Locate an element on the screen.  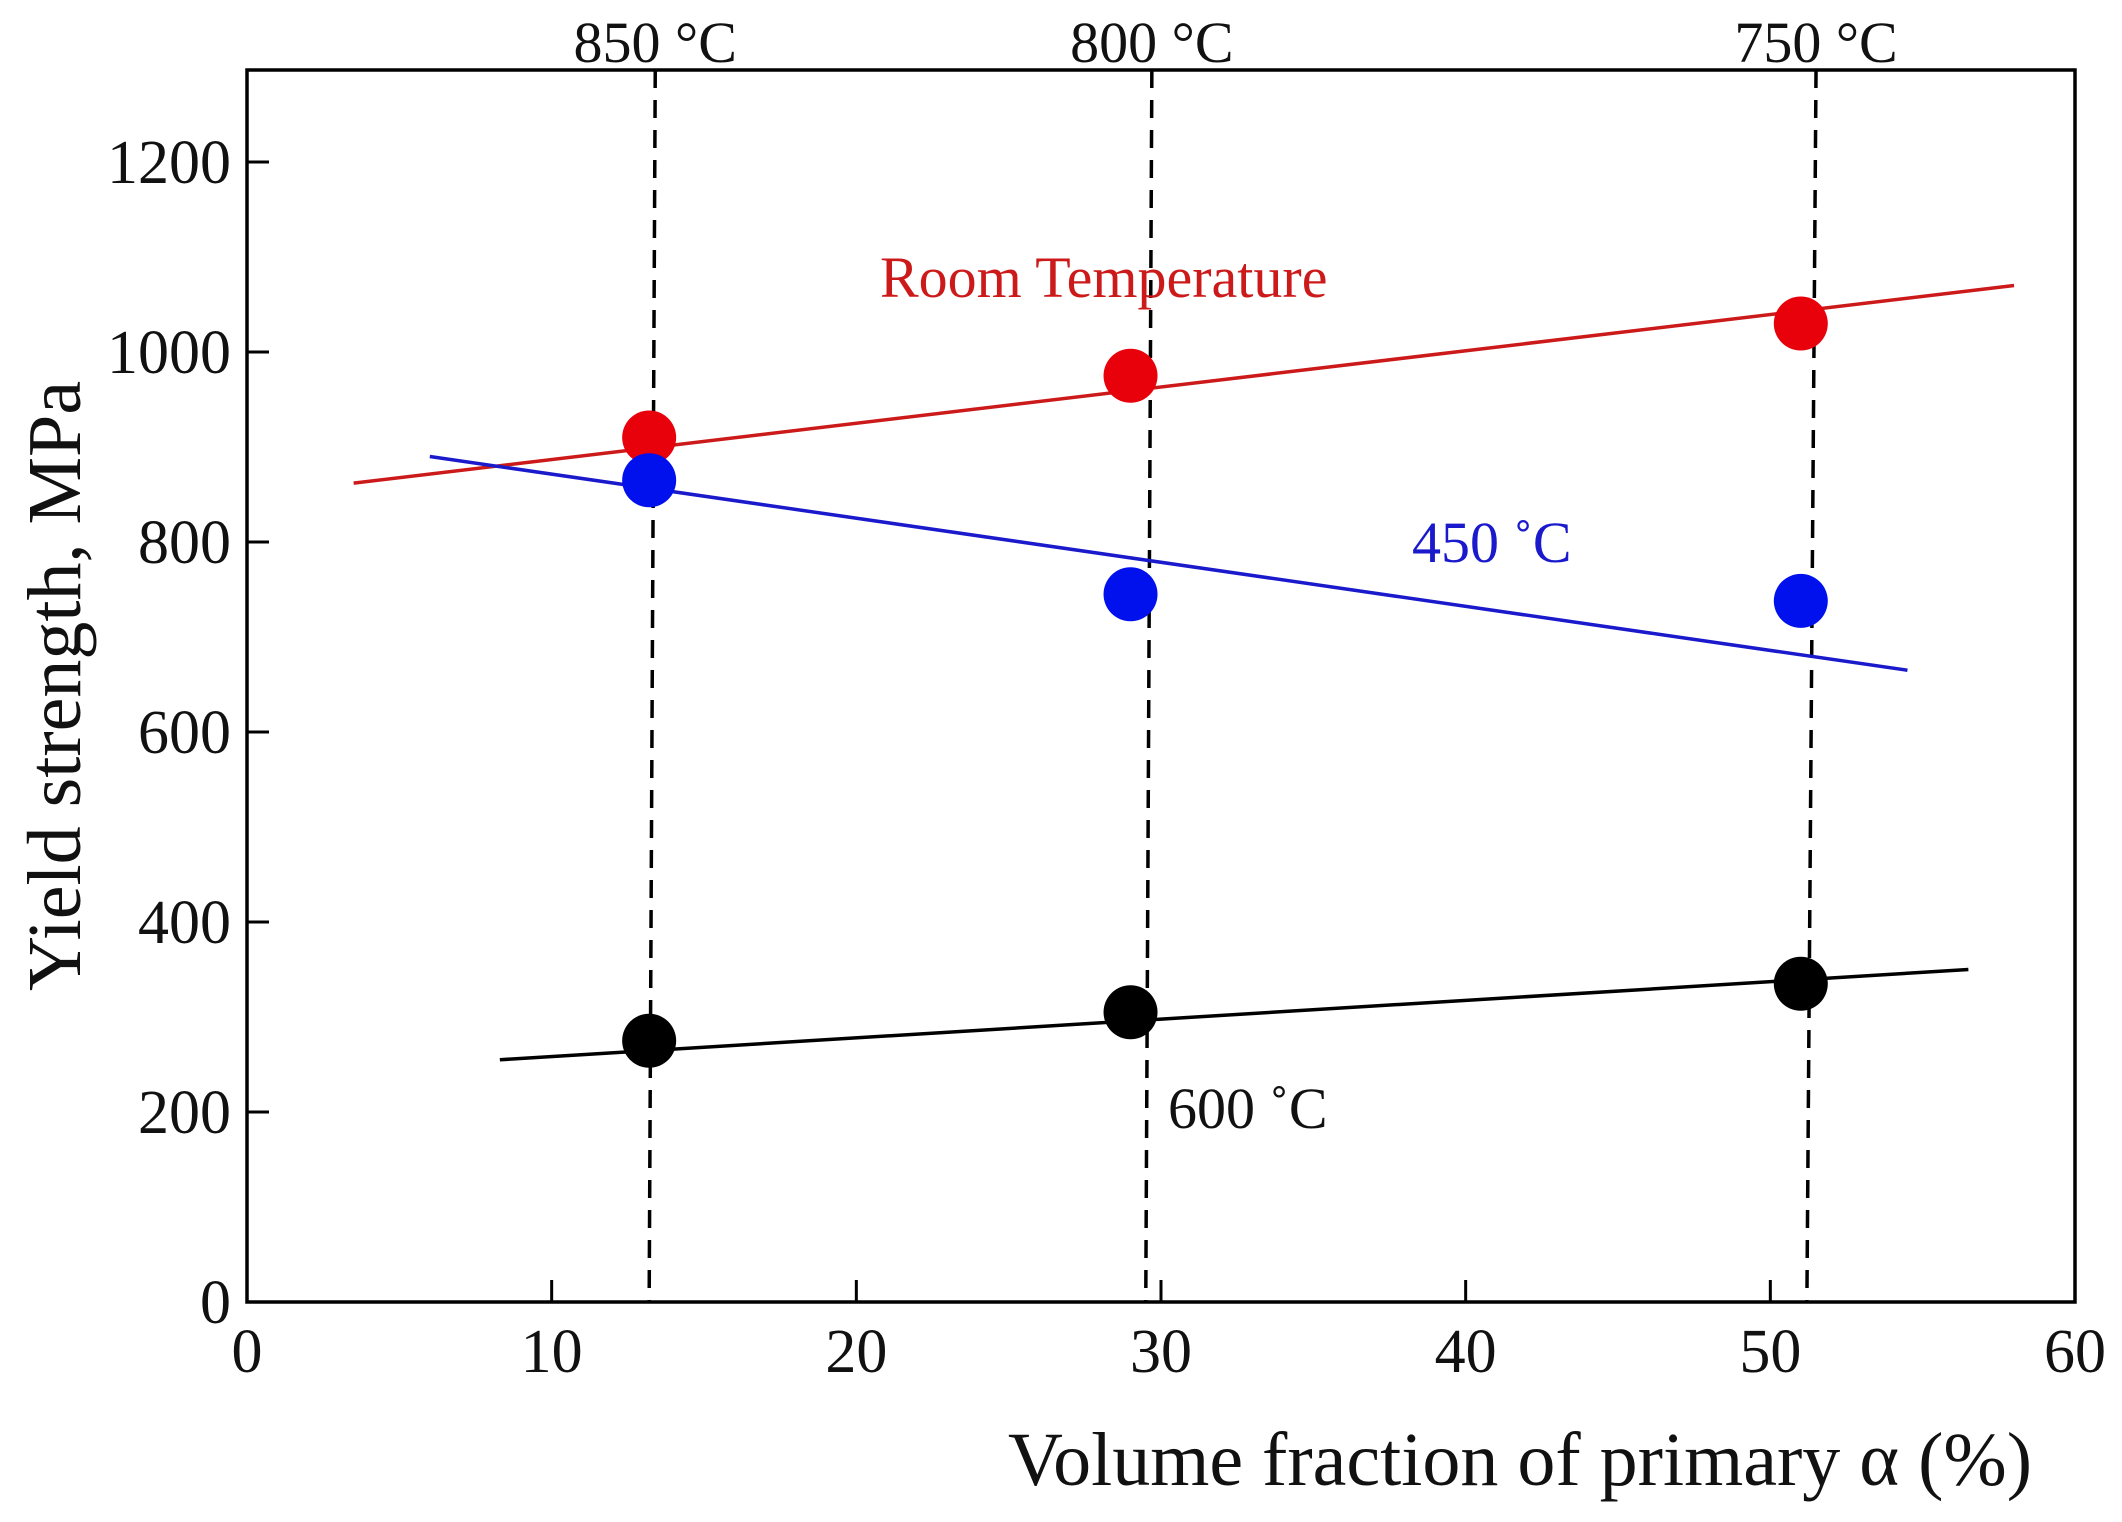
temperature-labels: 850 °C 800 °C 750 °C is located at coordinates (1236, 42).